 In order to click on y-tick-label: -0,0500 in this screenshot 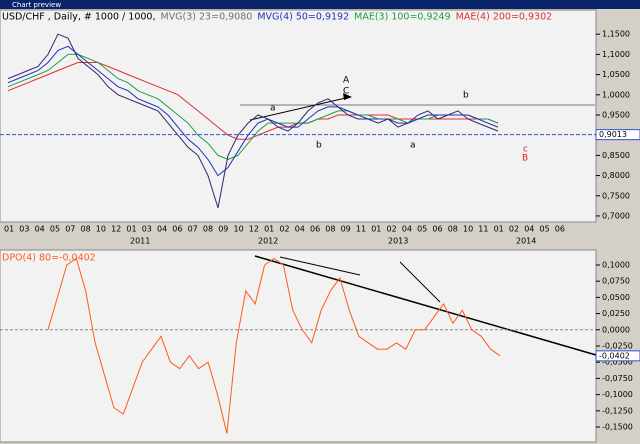, I will do `click(617, 362)`.